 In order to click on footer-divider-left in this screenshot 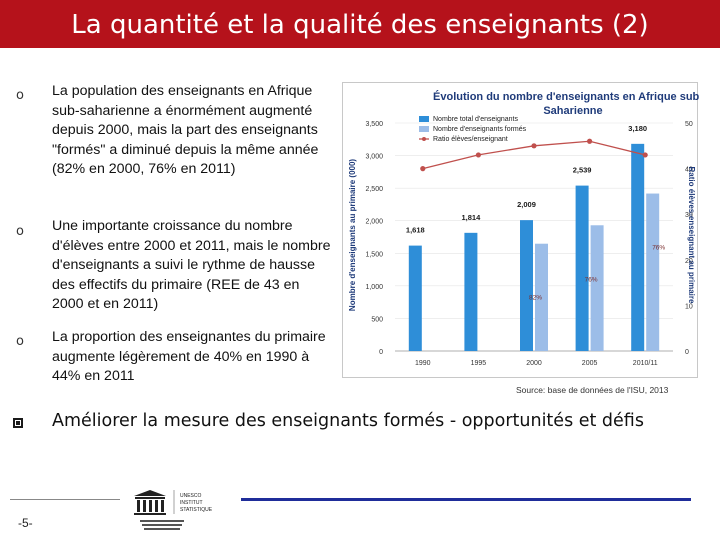, I will do `click(65, 499)`.